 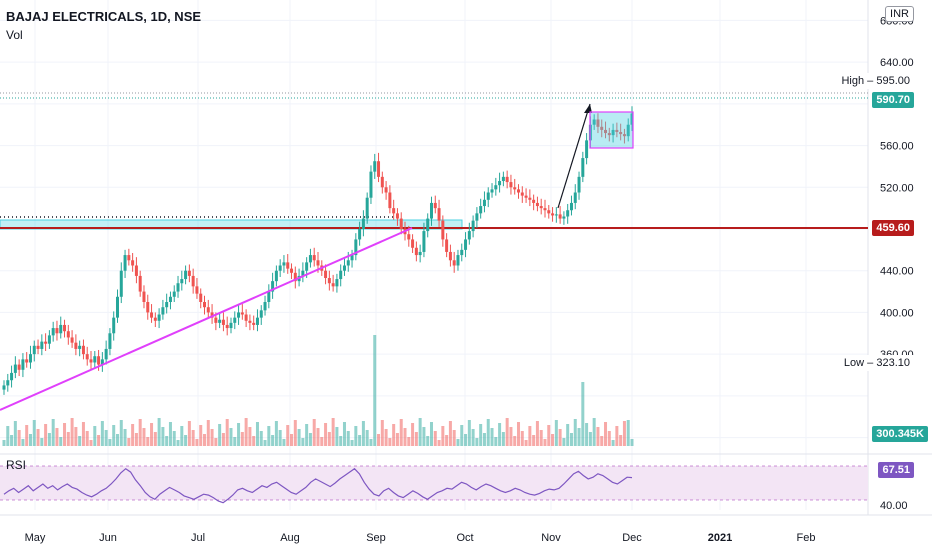 I want to click on price-tick-label: 440.00, so click(x=897, y=272).